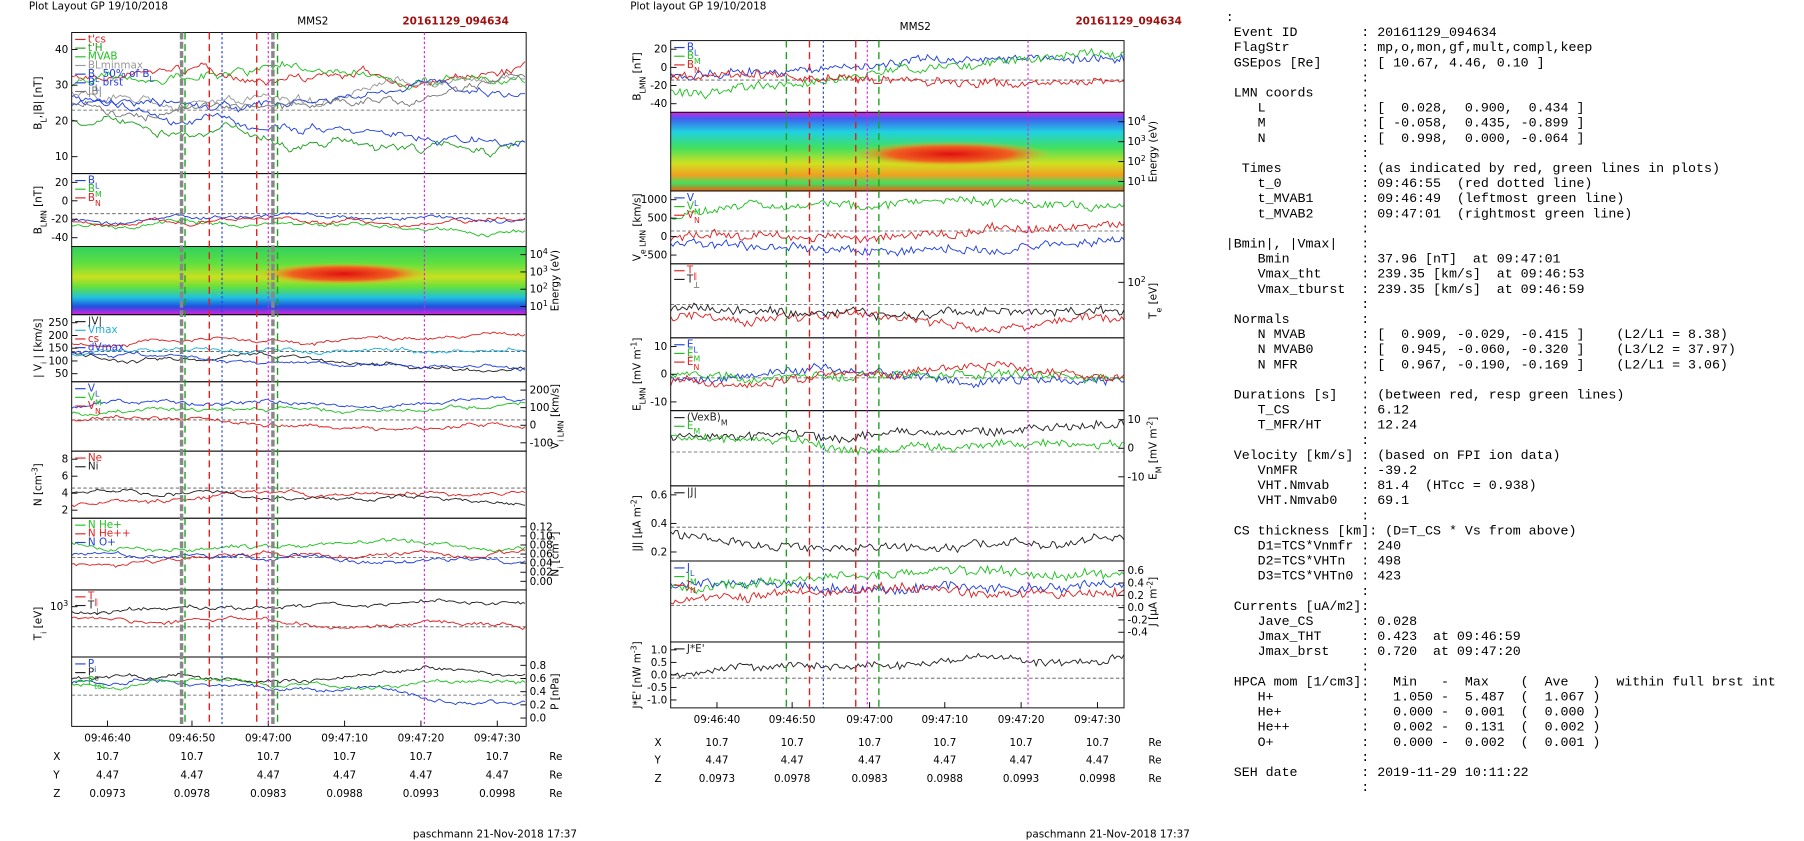  I want to click on summary-line: Currents [uA/m2]:, so click(1297, 606).